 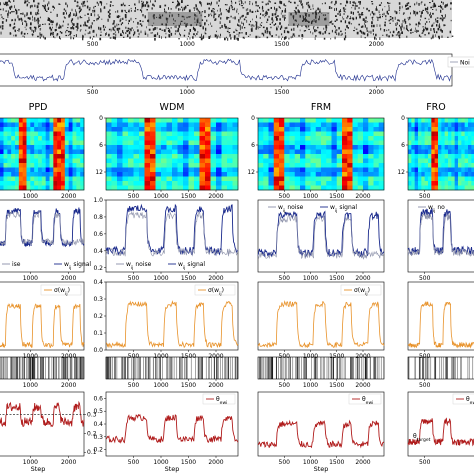 I want to click on x-tick-label: 500, so click(x=93, y=92).